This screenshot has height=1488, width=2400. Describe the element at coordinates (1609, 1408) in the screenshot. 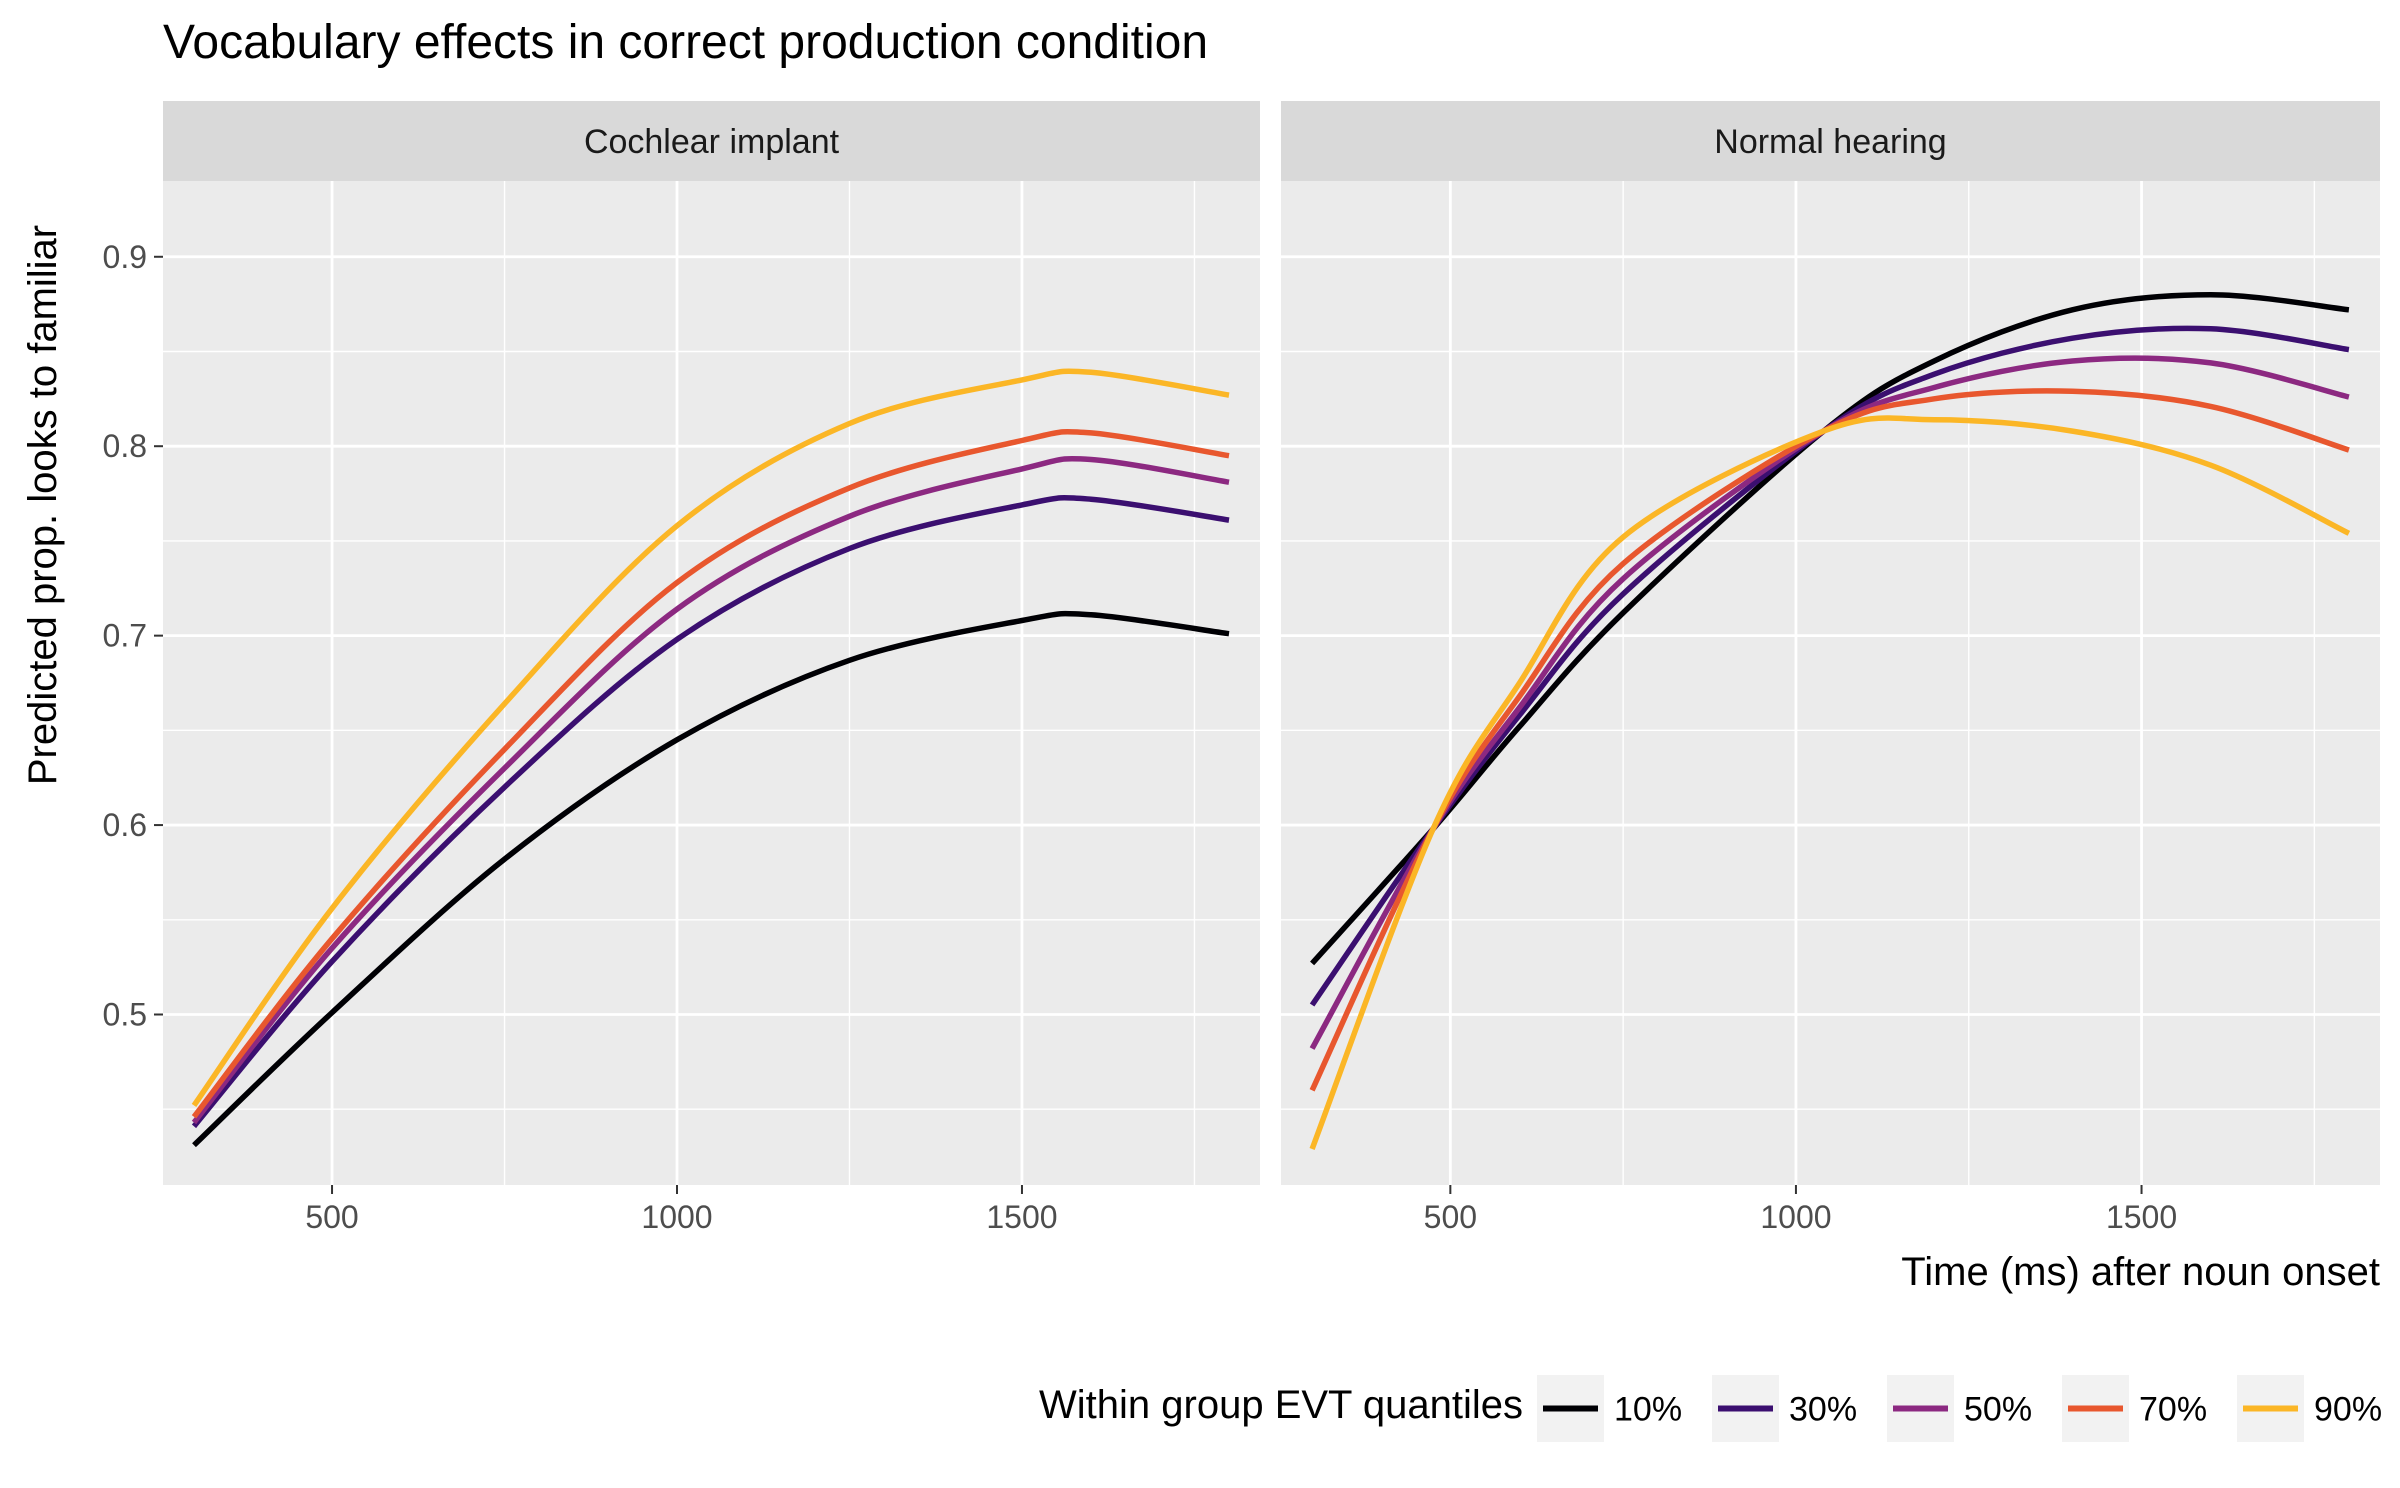

I see `legend-item-10pct: 10%` at that location.